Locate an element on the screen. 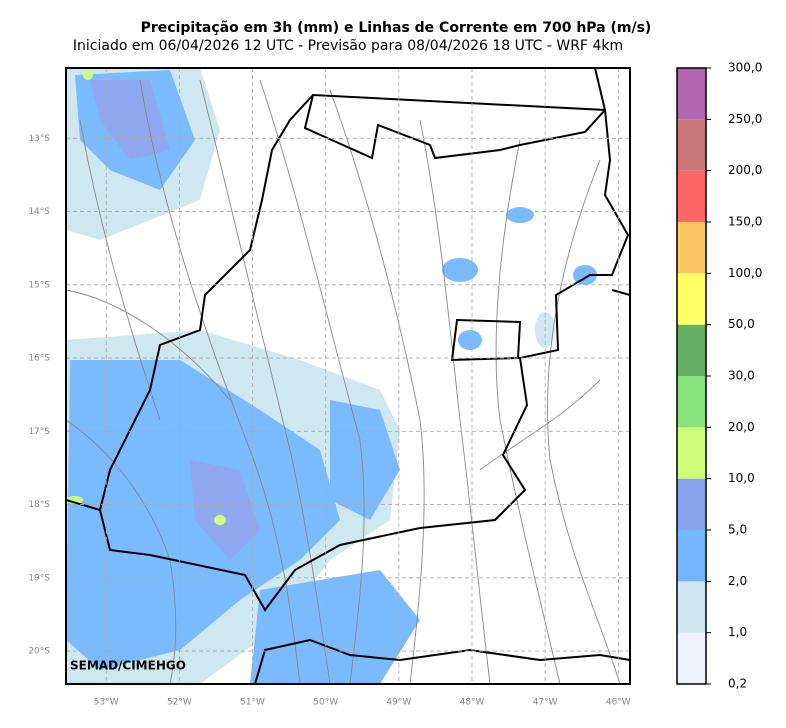  x-tick-label: 52°W is located at coordinates (179, 703).